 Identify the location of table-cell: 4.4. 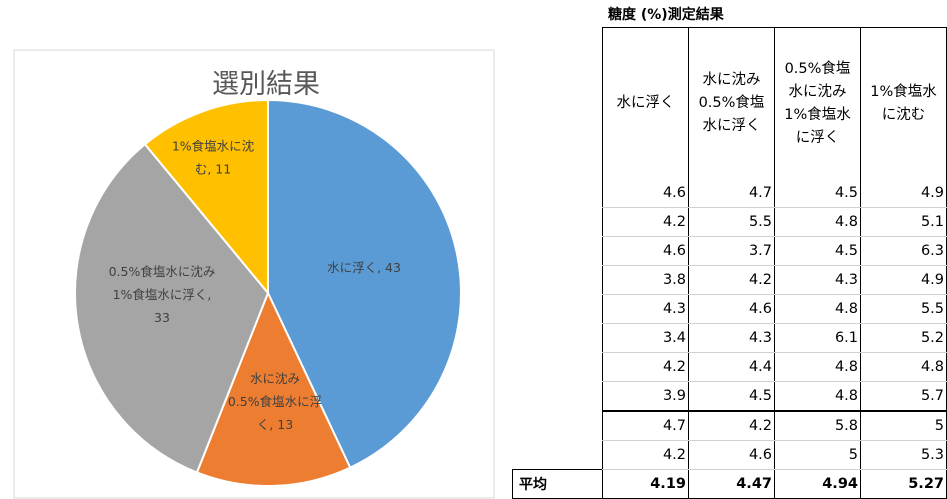
(731, 367).